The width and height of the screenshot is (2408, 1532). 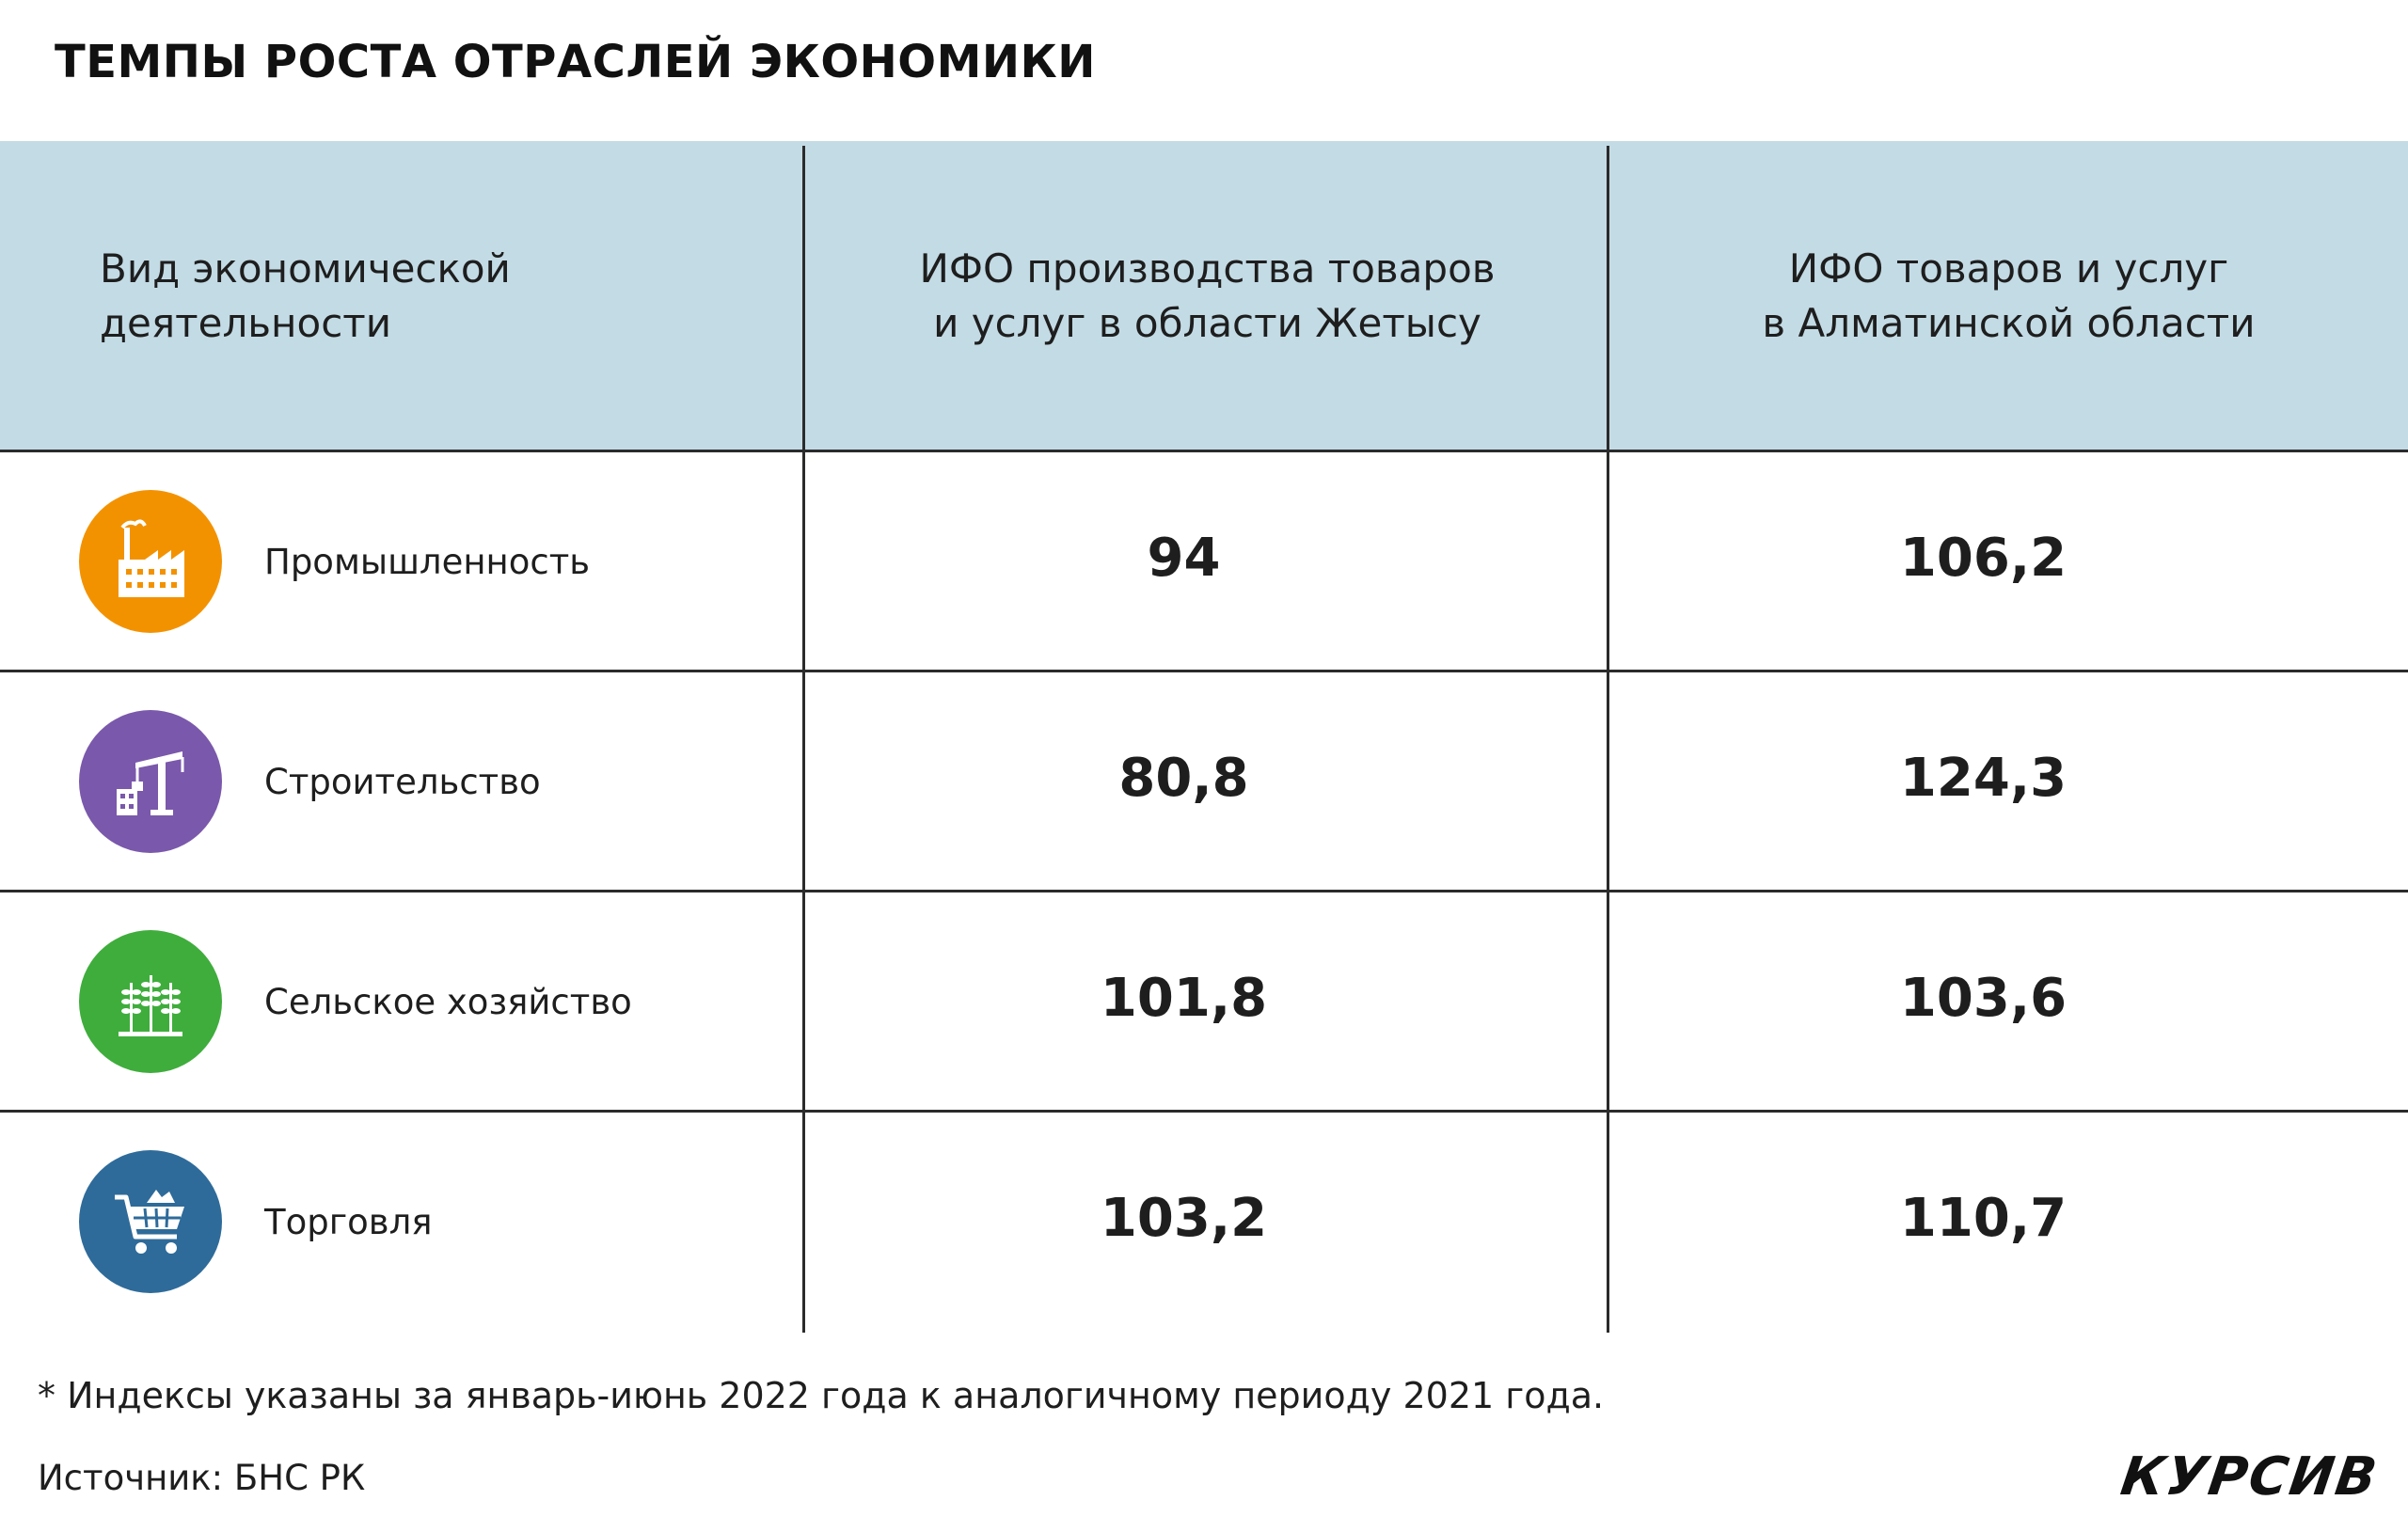 What do you see at coordinates (150, 1221) in the screenshot?
I see `shopping-cart-icon` at bounding box center [150, 1221].